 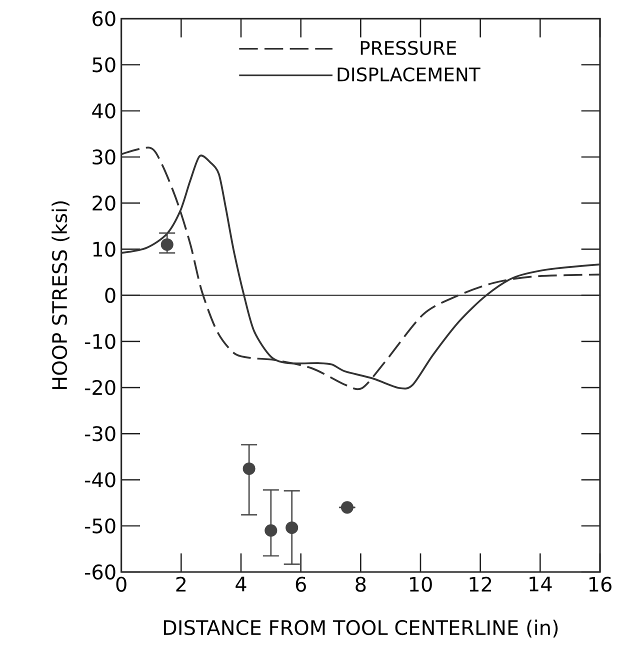 What do you see at coordinates (104, 157) in the screenshot?
I see `y-tick-label: 30` at bounding box center [104, 157].